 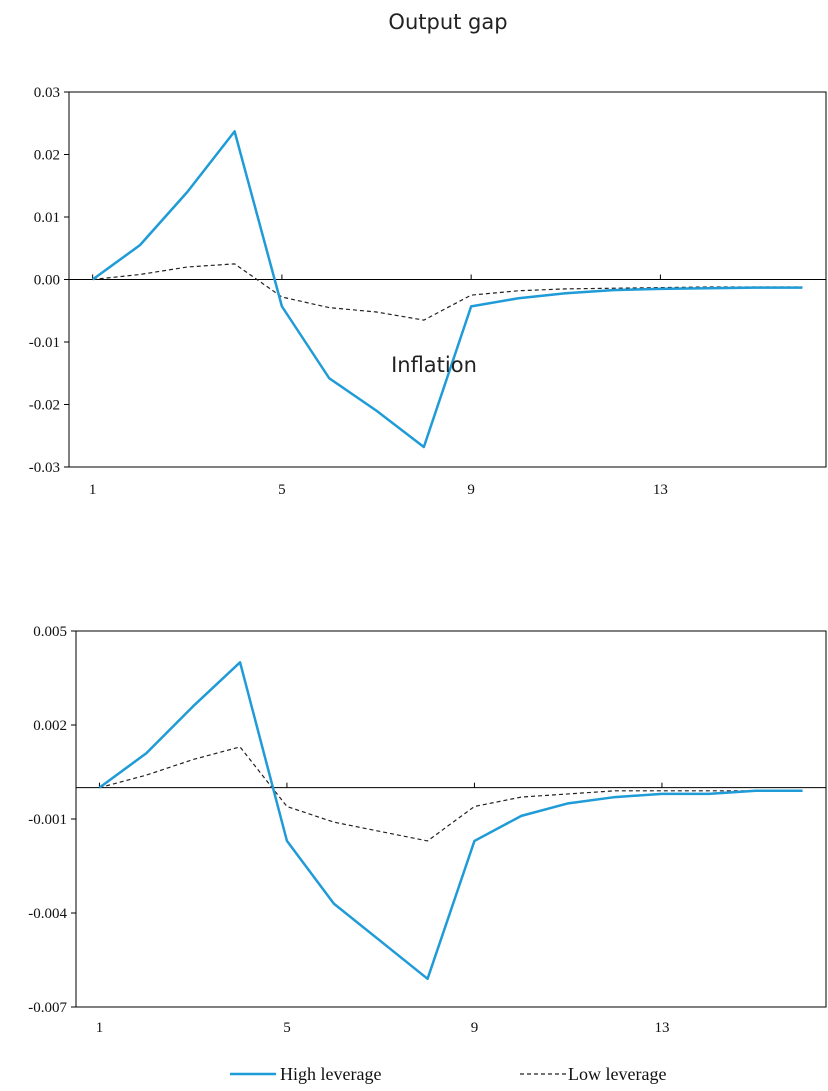 What do you see at coordinates (47, 914) in the screenshot?
I see `inflation-y-tick-label: -0.004` at bounding box center [47, 914].